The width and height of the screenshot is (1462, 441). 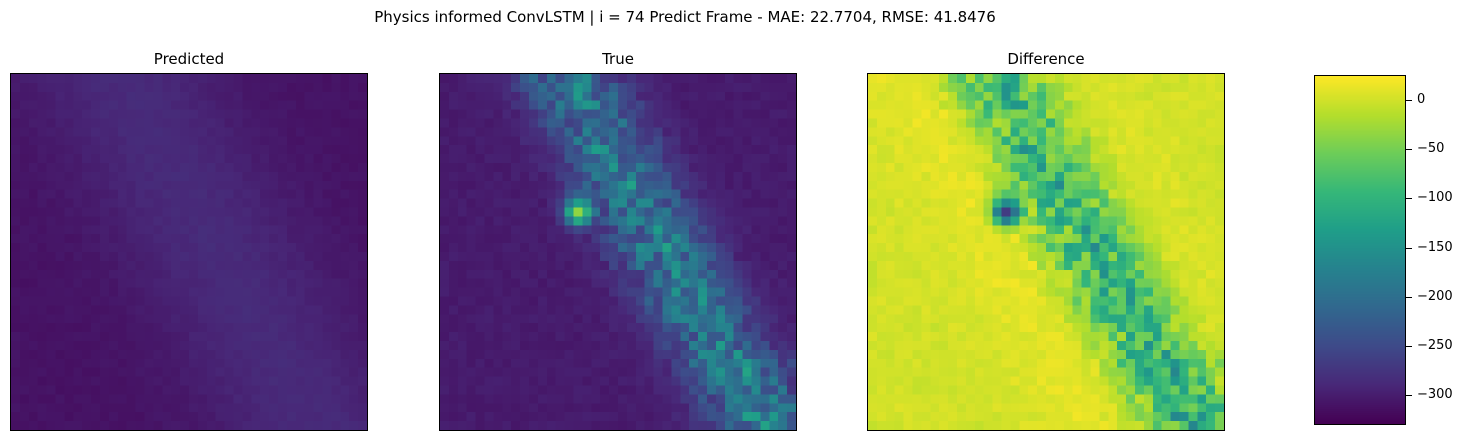 What do you see at coordinates (1435, 198) in the screenshot?
I see `colorbar-tick-label: −100` at bounding box center [1435, 198].